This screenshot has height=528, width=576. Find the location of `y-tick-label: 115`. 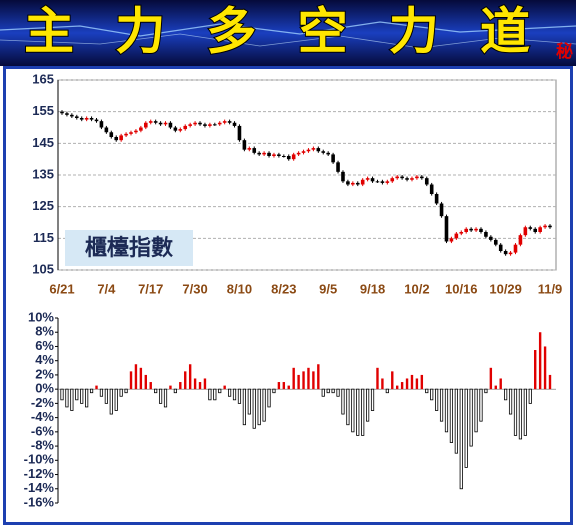

y-tick-label: 115 is located at coordinates (43, 237).